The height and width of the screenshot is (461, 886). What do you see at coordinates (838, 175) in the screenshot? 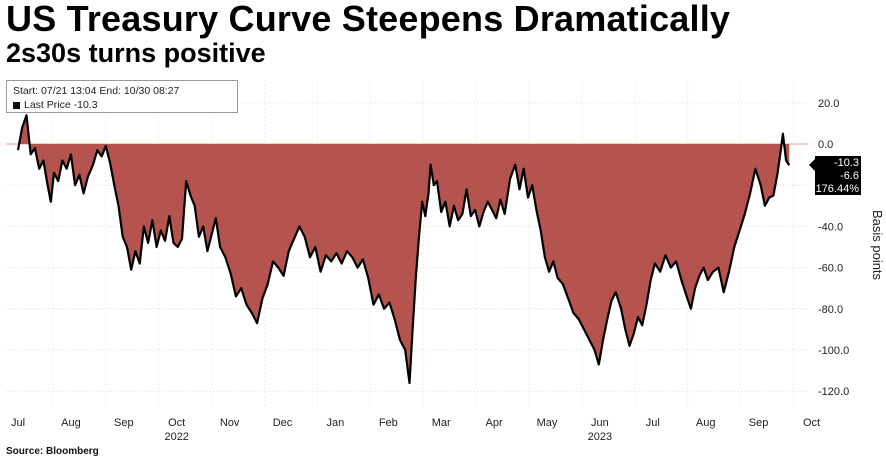
I see `value-label: -6.6` at bounding box center [838, 175].